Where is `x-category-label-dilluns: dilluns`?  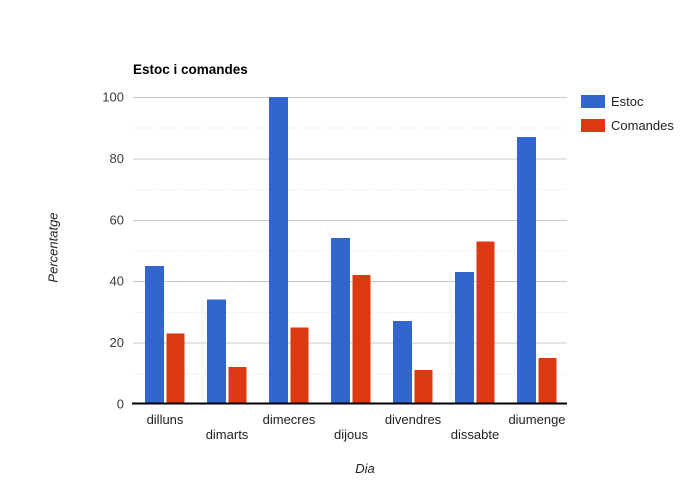
x-category-label-dilluns: dilluns is located at coordinates (165, 419).